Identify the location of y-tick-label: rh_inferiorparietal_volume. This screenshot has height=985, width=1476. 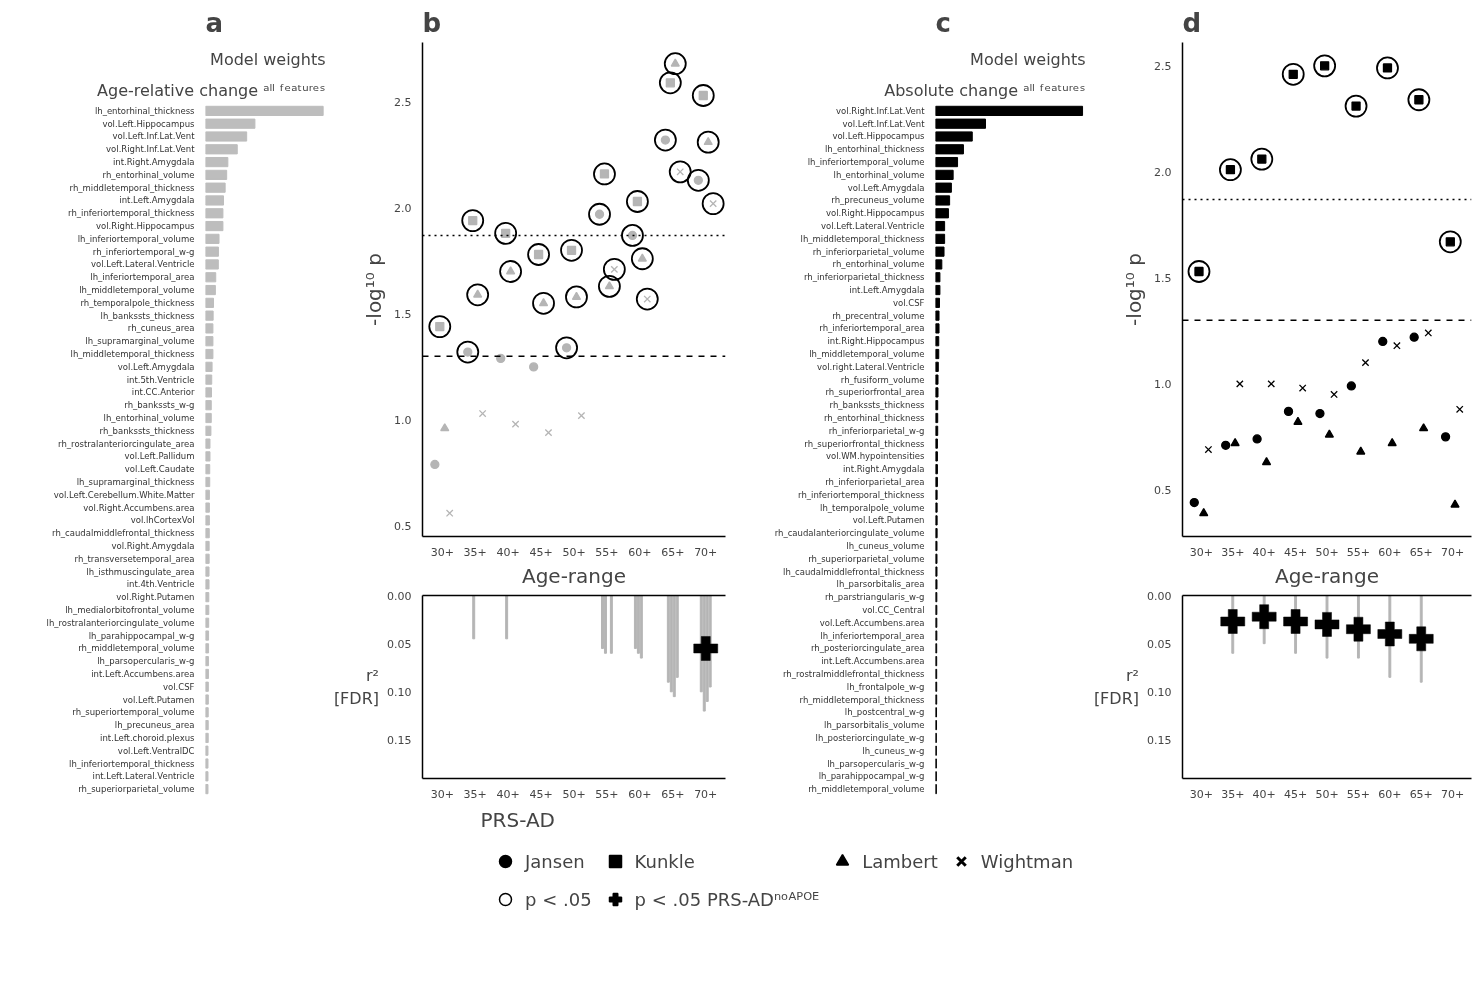
(868, 251).